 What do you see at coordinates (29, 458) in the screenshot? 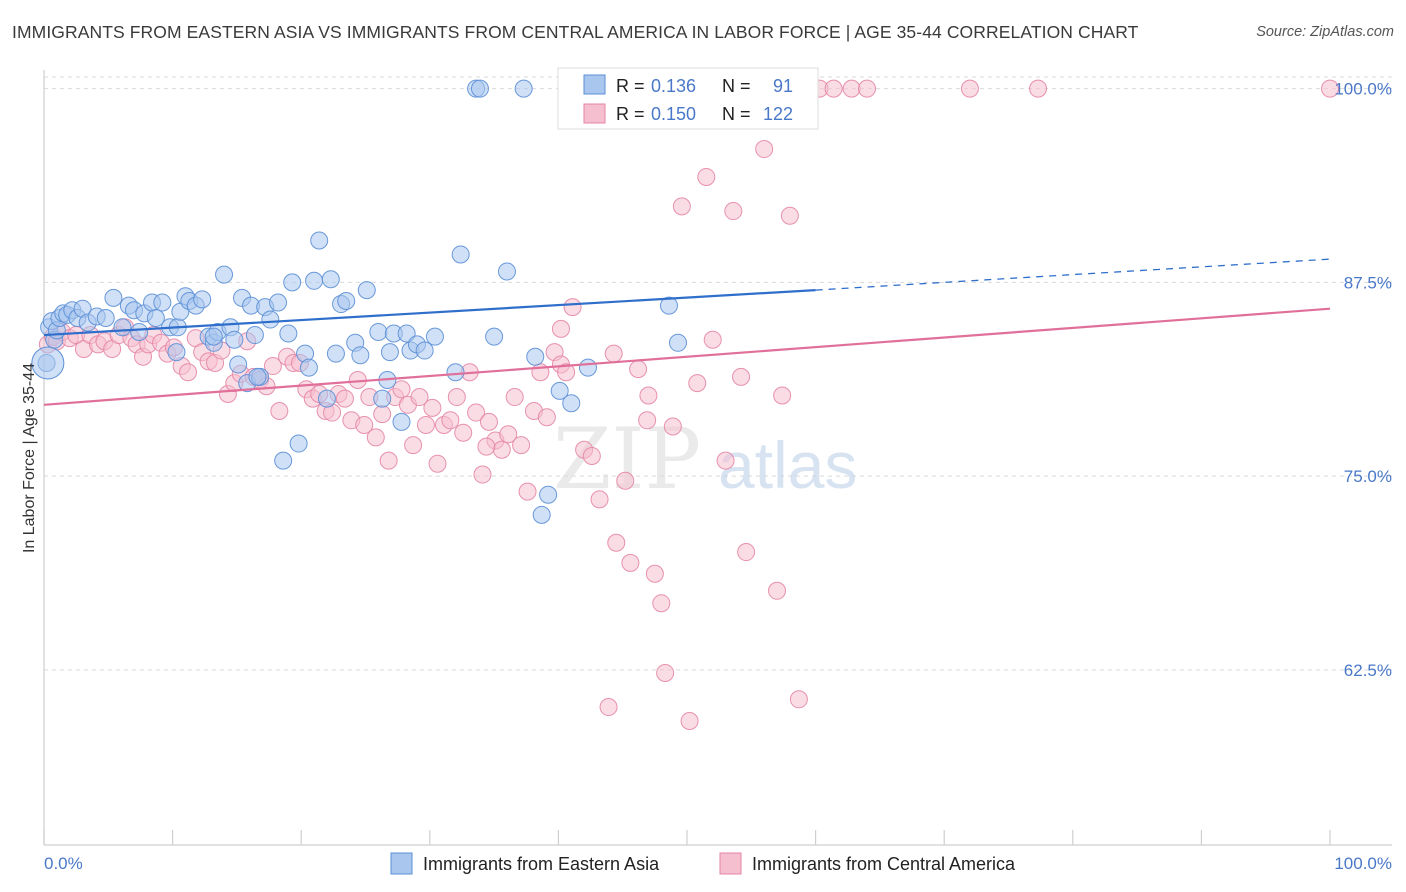
I see `y-axis-label: In Labor Force | Age 35-44` at bounding box center [29, 458].